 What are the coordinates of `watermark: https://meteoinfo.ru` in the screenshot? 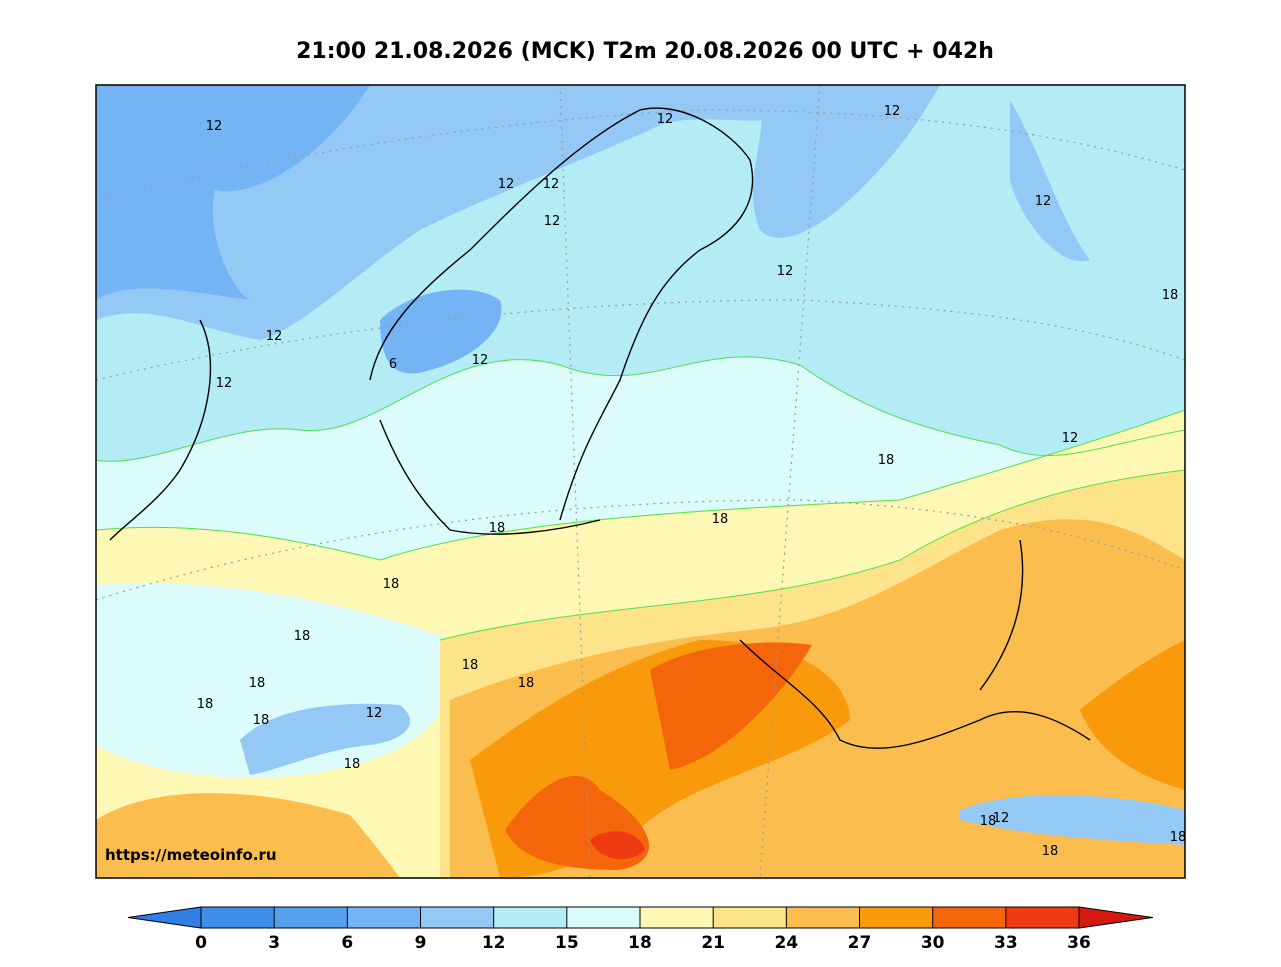 It's located at (191, 855).